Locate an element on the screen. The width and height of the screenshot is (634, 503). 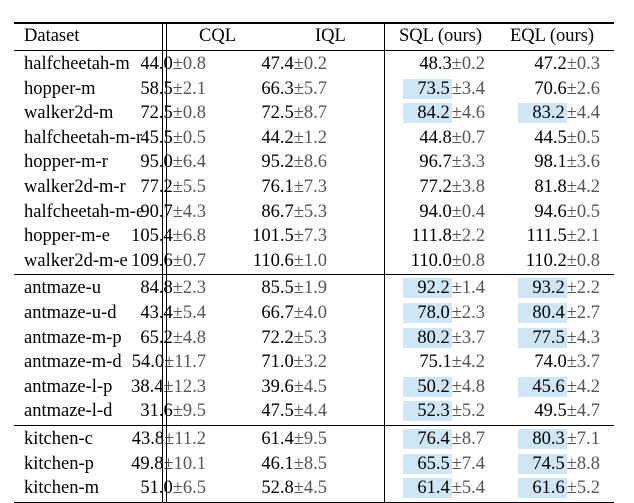
score-cell: 43.4±5.4 is located at coordinates (173, 313).